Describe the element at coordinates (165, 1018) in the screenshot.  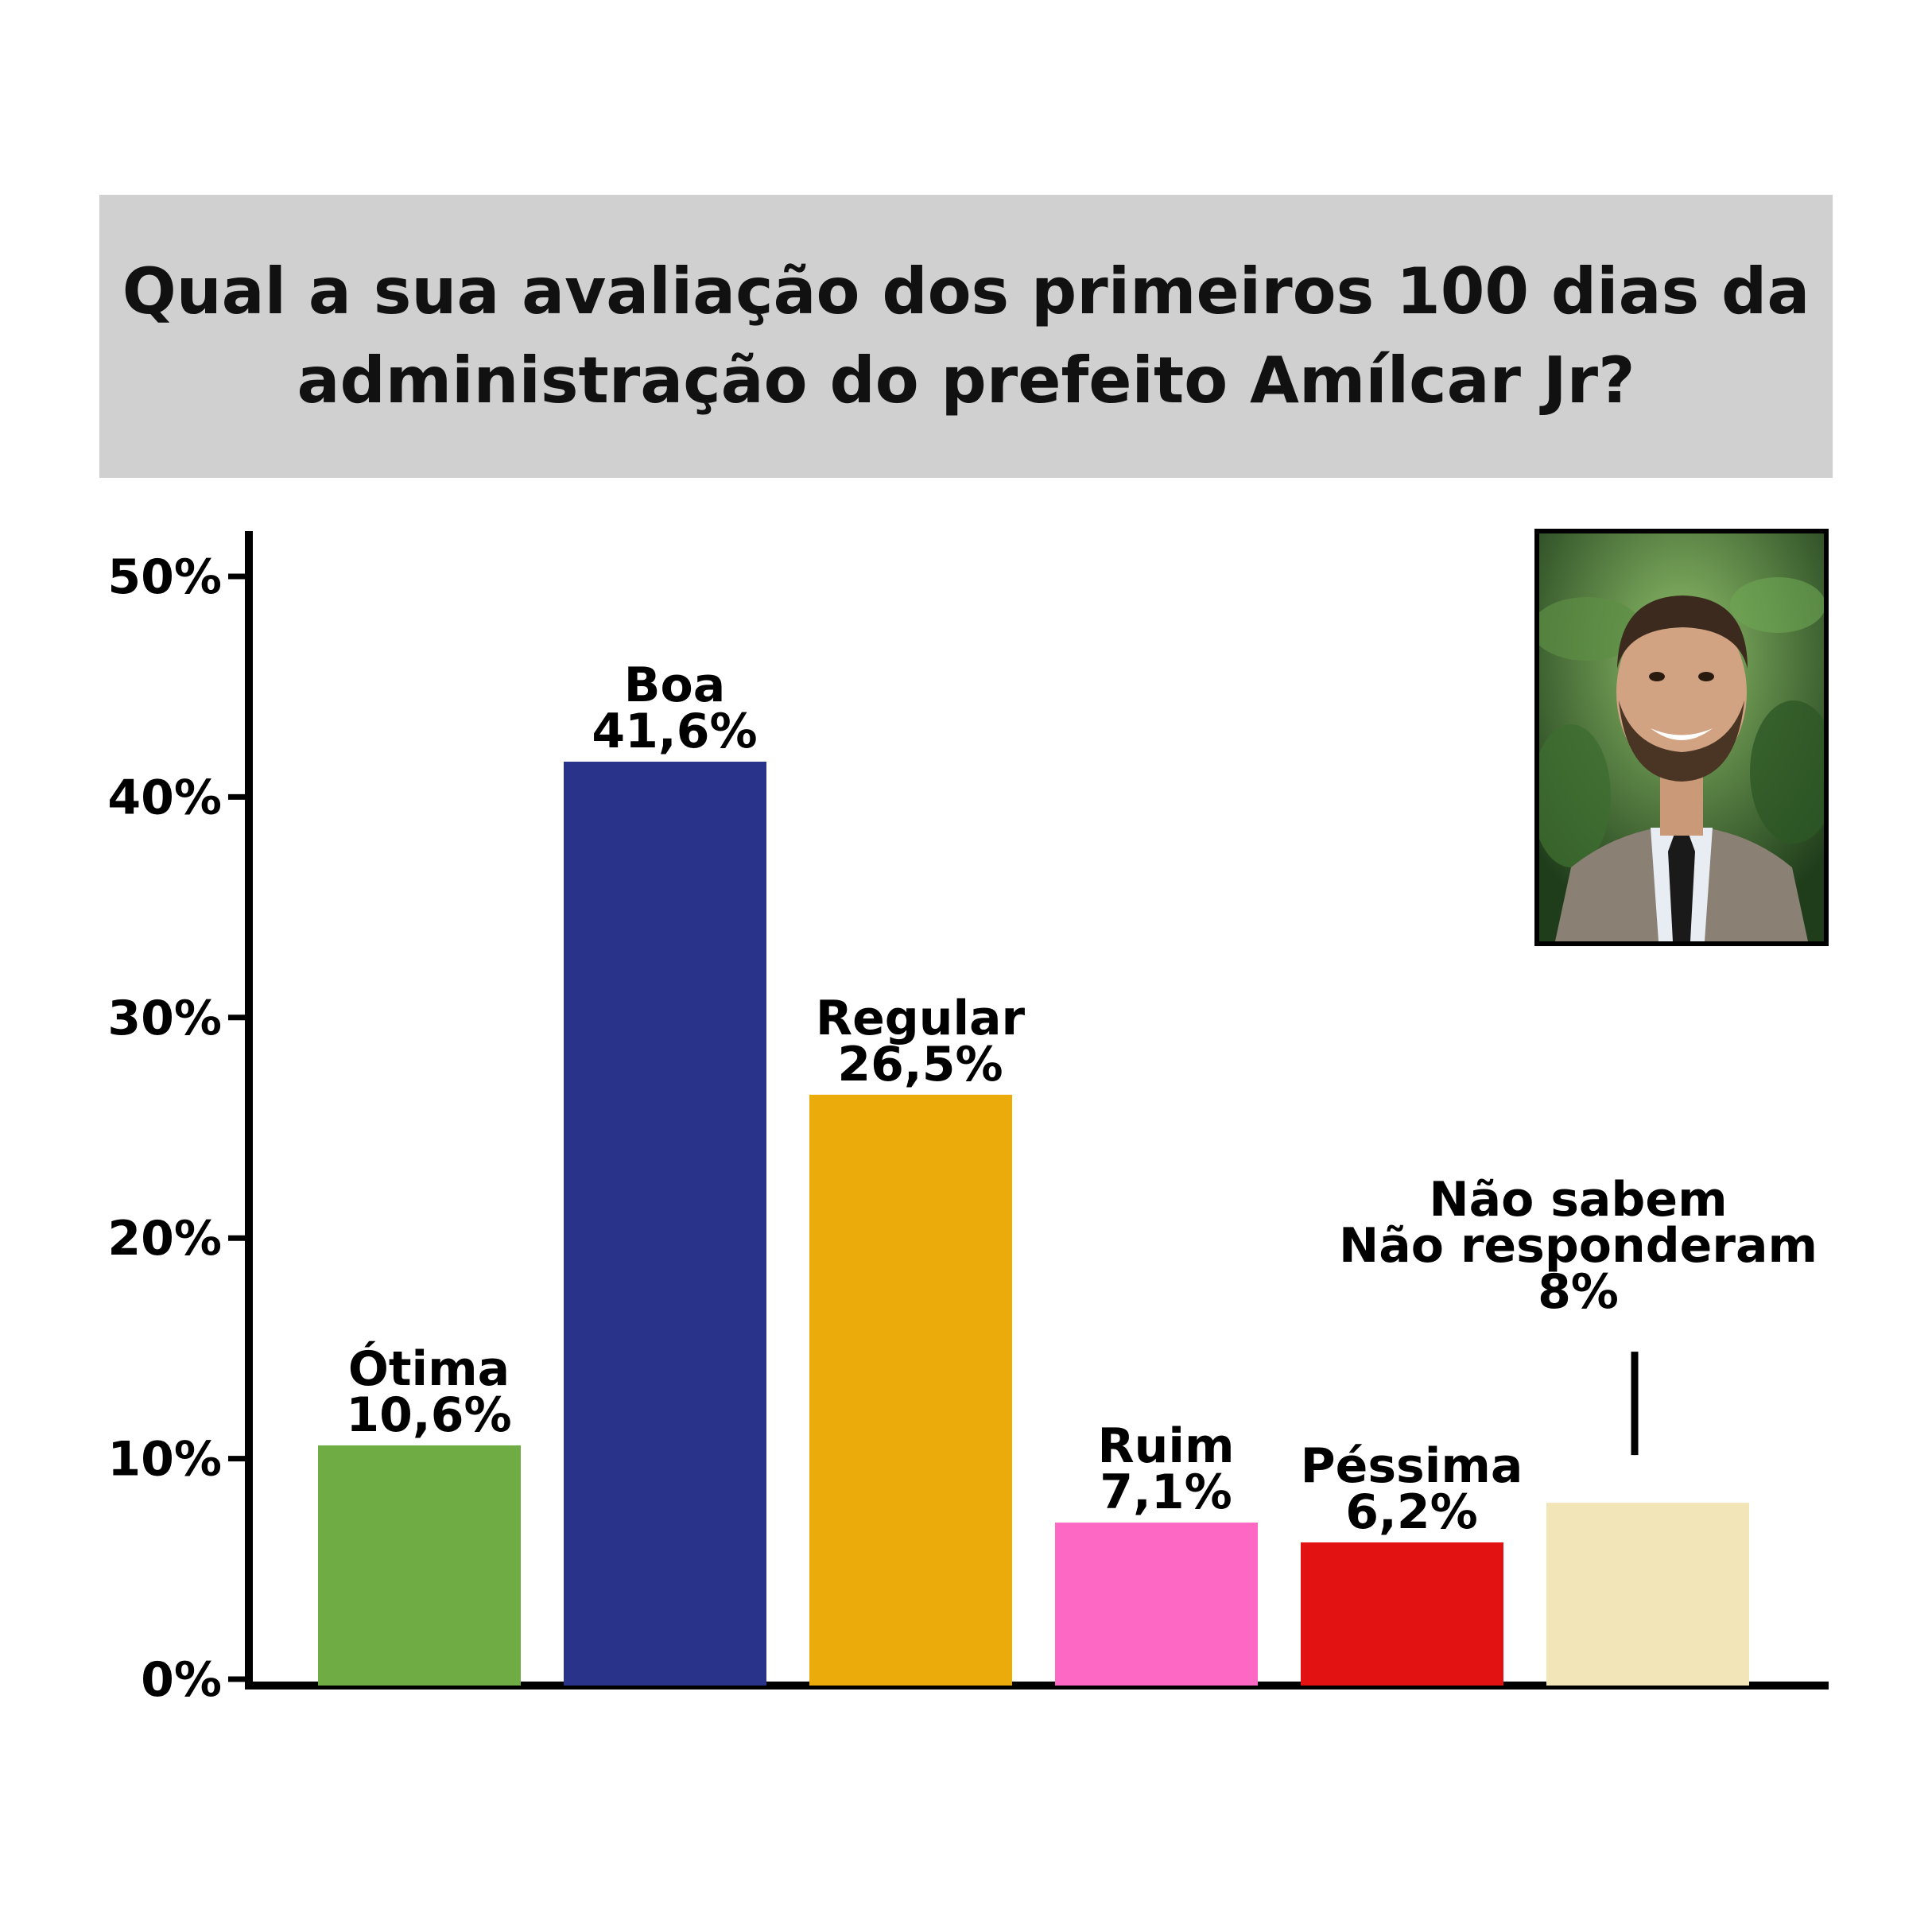
I see `y-tick-label: 30%` at that location.